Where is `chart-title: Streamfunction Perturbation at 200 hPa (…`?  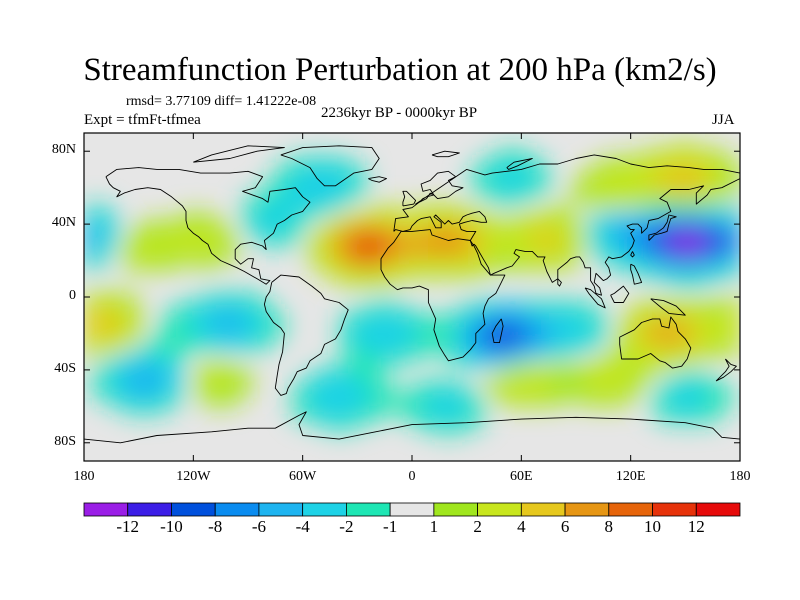 chart-title: Streamfunction Perturbation at 200 hPa (… is located at coordinates (400, 70).